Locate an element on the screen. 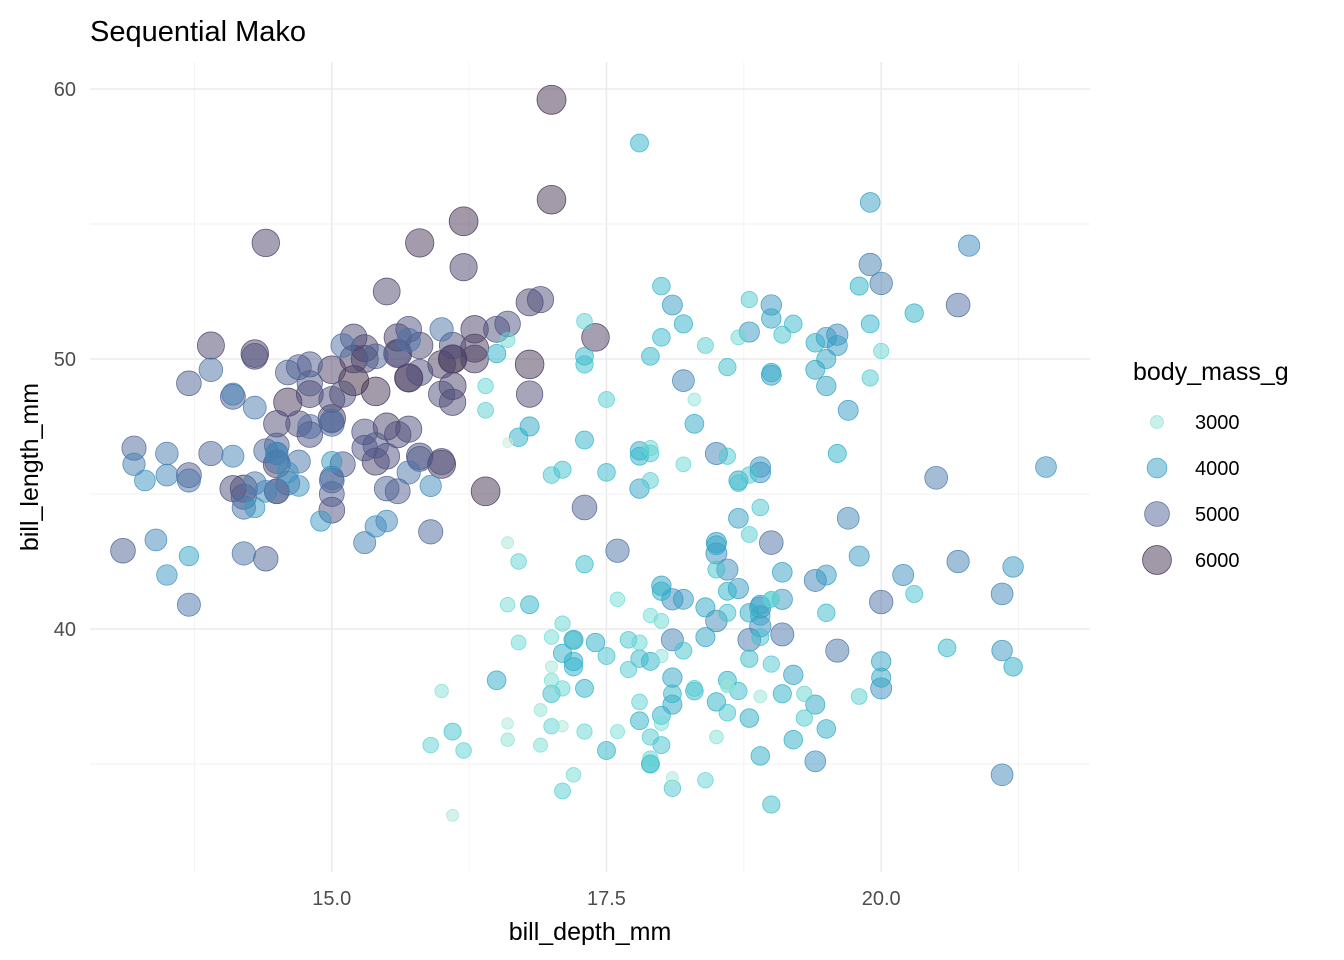 Image resolution: width=1344 pixels, height=960 pixels. x-axis-title: bill_depth_mm is located at coordinates (590, 932).